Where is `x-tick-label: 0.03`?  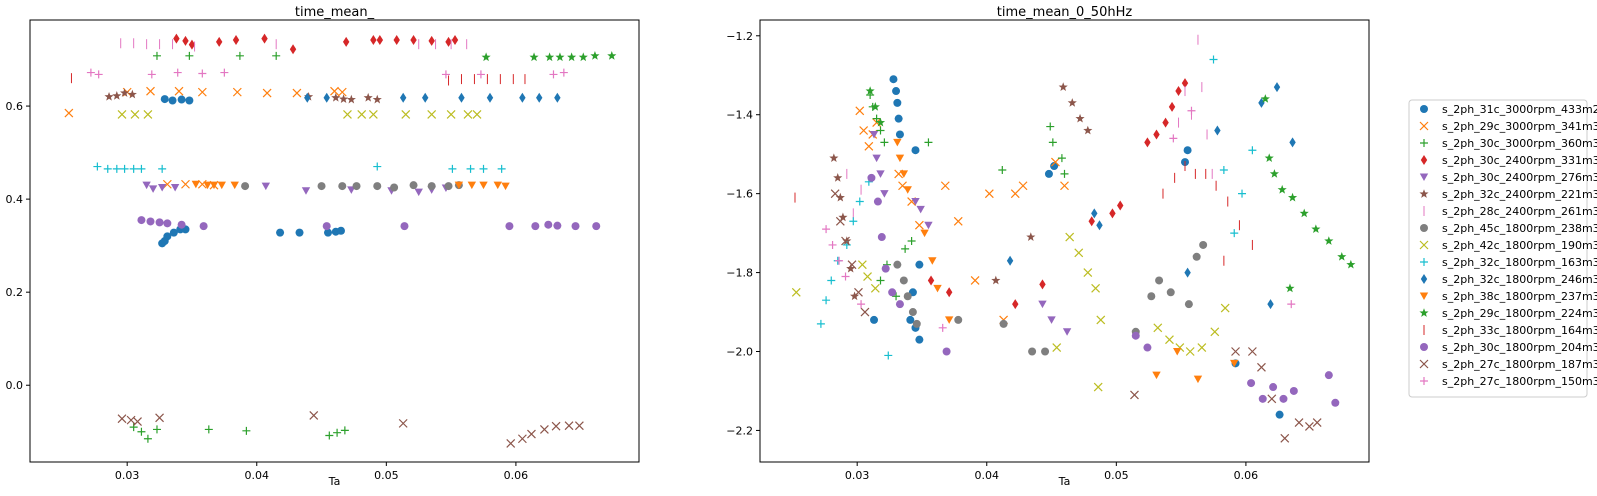
x-tick-label: 0.03 is located at coordinates (857, 475).